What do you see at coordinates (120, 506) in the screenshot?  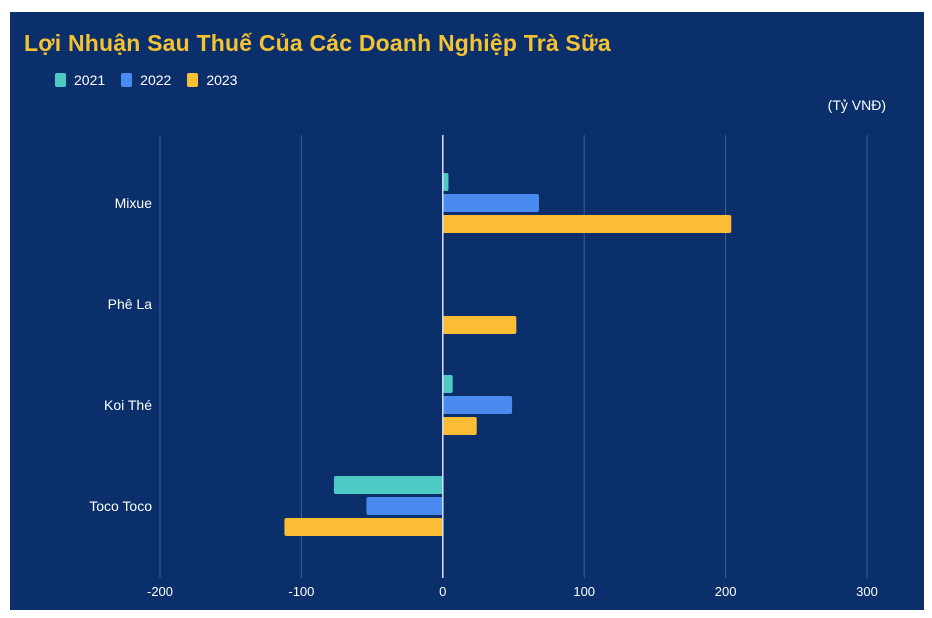 I see `category-label: Toco Toco` at bounding box center [120, 506].